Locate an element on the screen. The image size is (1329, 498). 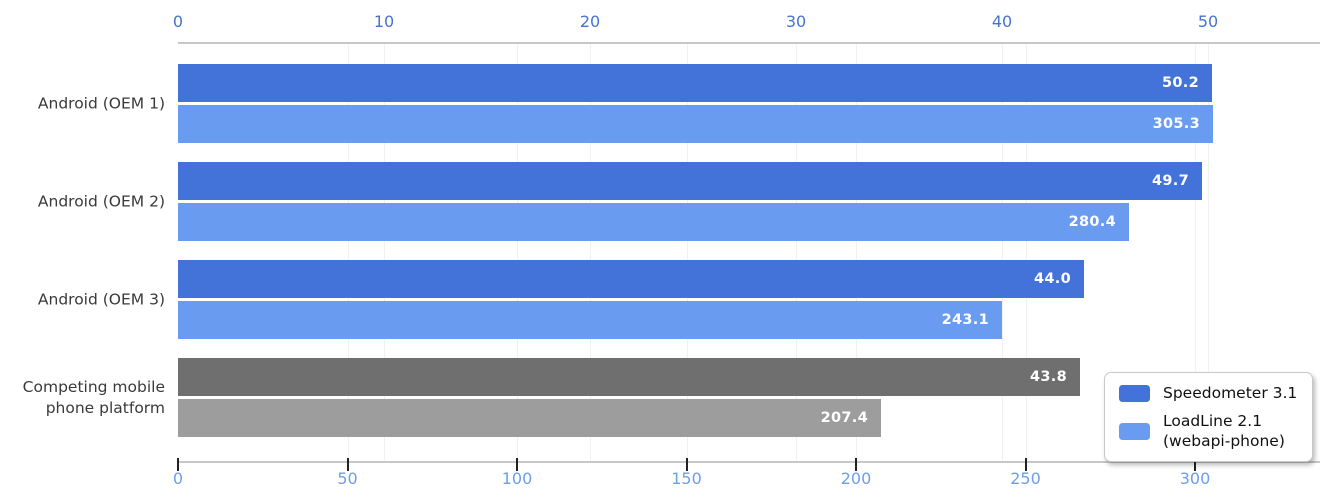
bottom-axis-tick-label: 50 is located at coordinates (347, 478).